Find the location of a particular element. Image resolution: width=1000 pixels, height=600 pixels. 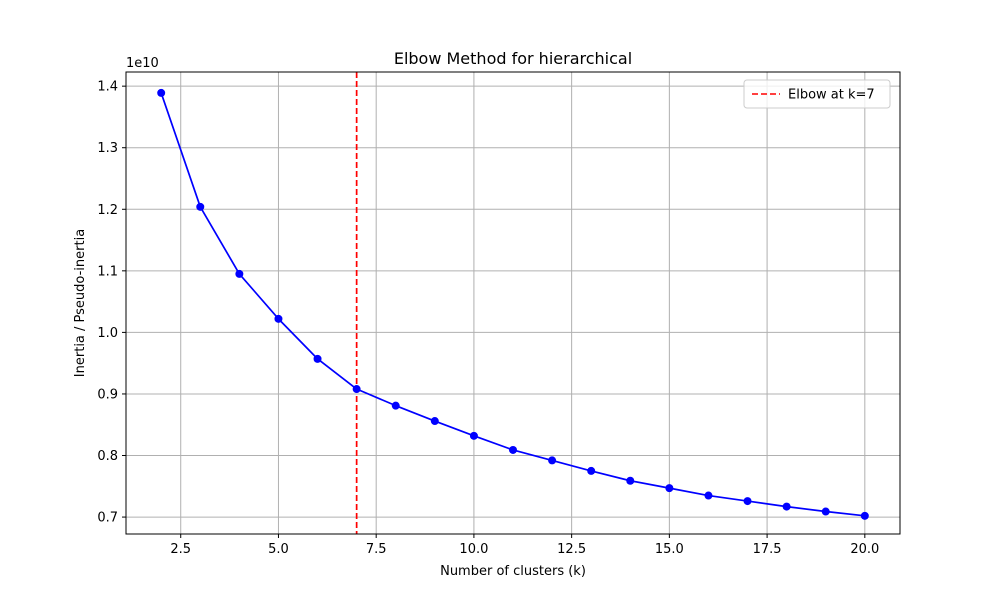

y-tick-label: 1.0 is located at coordinates (107, 333).